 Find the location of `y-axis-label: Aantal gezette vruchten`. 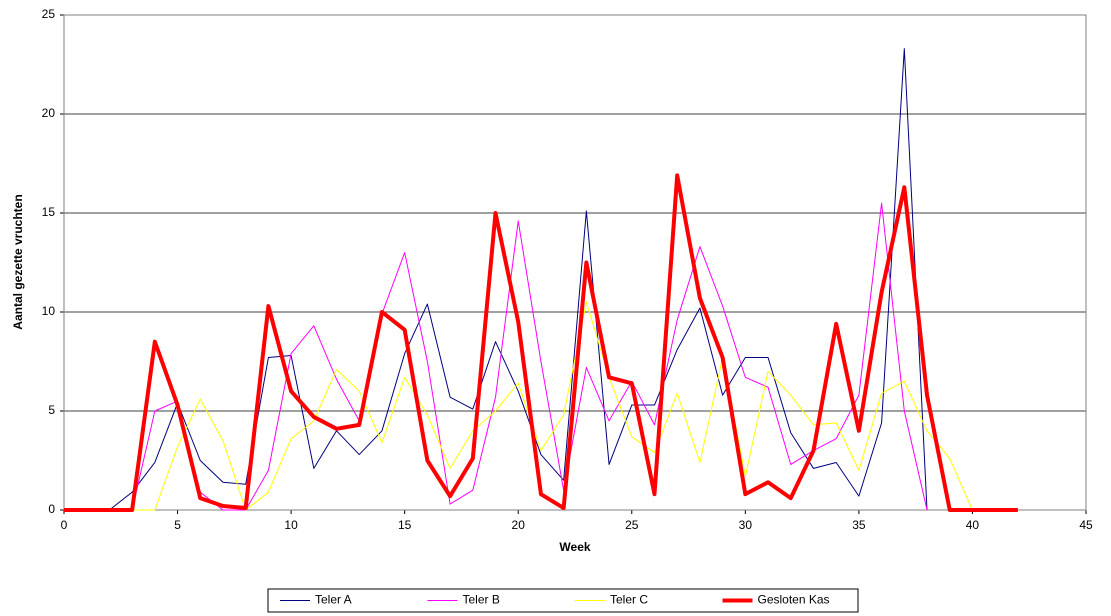

y-axis-label: Aantal gezette vruchten is located at coordinates (18, 261).